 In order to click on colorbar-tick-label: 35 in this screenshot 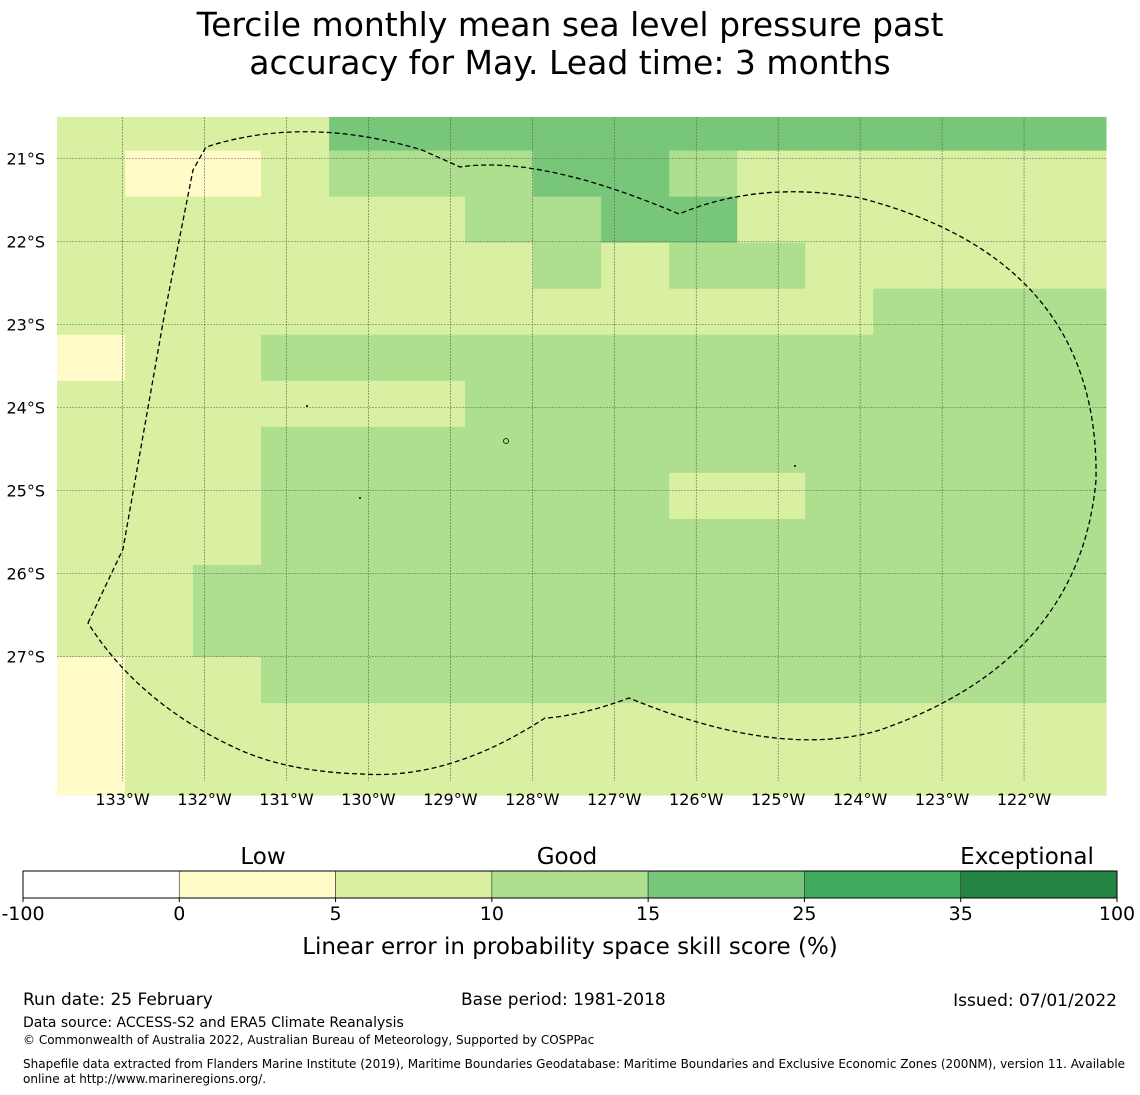, I will do `click(961, 914)`.